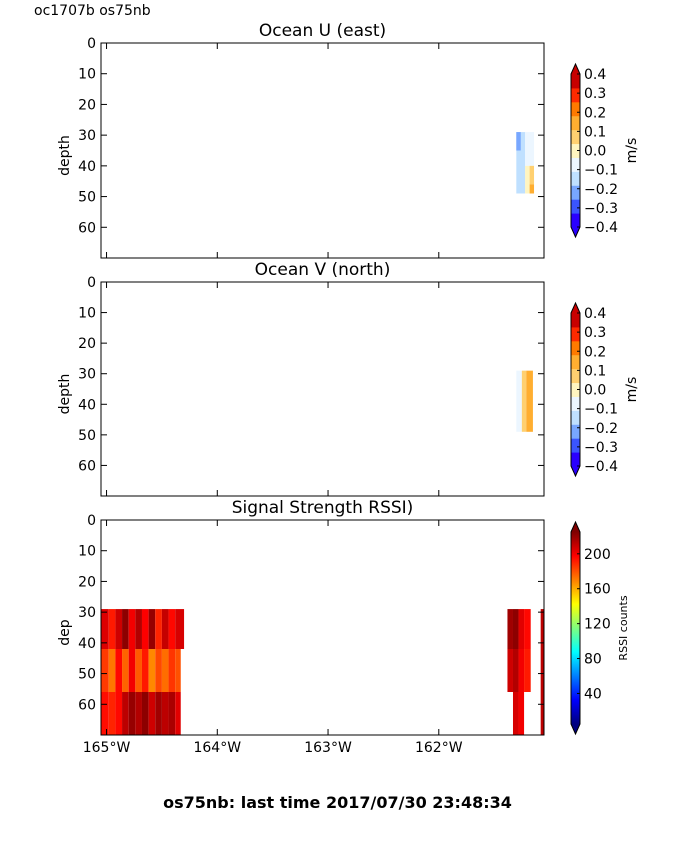  I want to click on colorbar-tick-label: 160, so click(597, 590).